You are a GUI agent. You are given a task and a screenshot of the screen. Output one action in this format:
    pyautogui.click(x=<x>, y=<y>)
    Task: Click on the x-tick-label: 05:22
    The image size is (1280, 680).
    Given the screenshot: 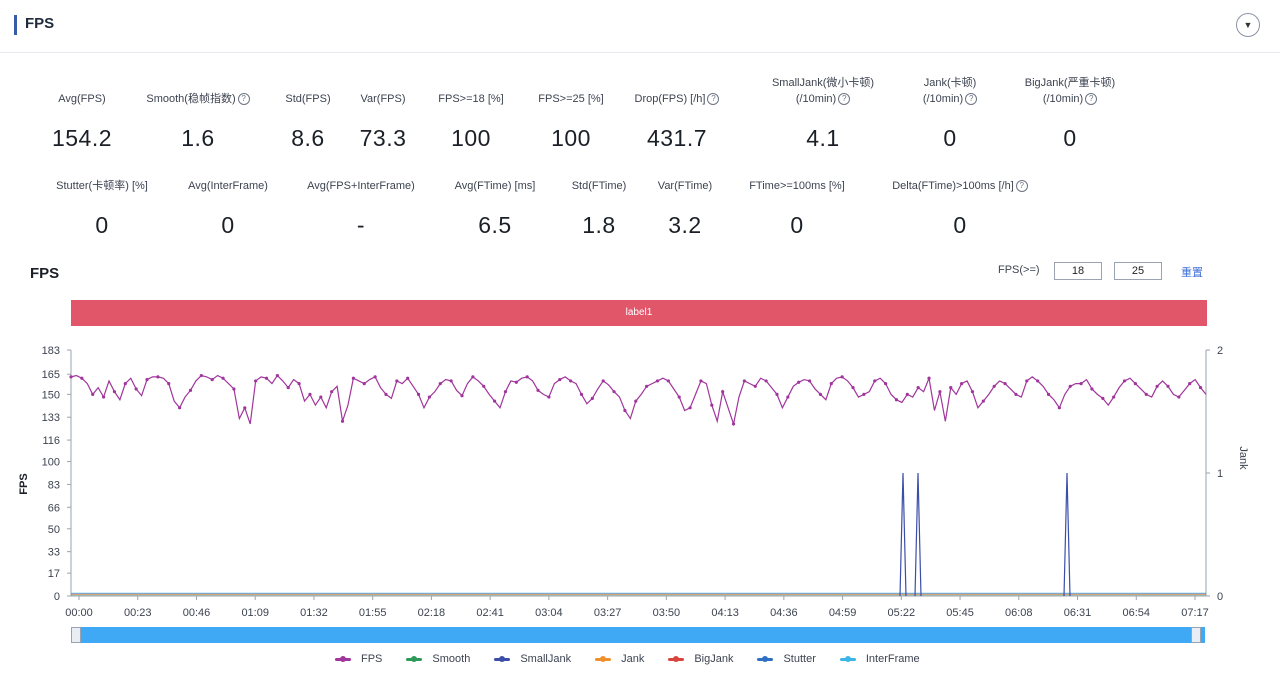 What is the action you would take?
    pyautogui.click(x=902, y=613)
    